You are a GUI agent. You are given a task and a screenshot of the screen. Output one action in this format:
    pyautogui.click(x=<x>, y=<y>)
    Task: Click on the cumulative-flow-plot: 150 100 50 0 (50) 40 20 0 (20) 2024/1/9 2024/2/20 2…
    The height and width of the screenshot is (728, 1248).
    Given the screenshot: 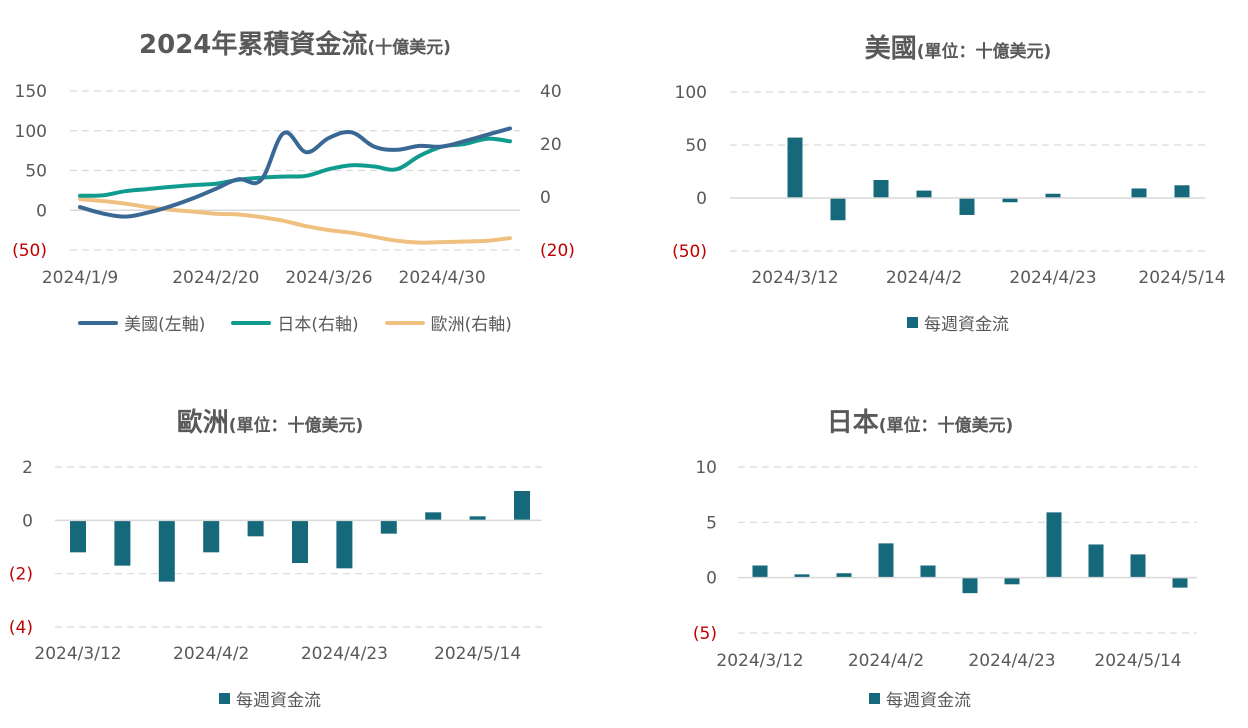 What is the action you would take?
    pyautogui.click(x=293, y=185)
    